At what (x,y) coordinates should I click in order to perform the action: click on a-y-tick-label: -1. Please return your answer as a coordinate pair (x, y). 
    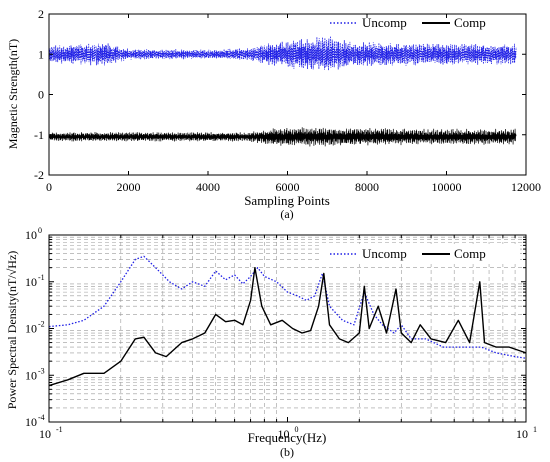
    Looking at the image, I should click on (39, 135).